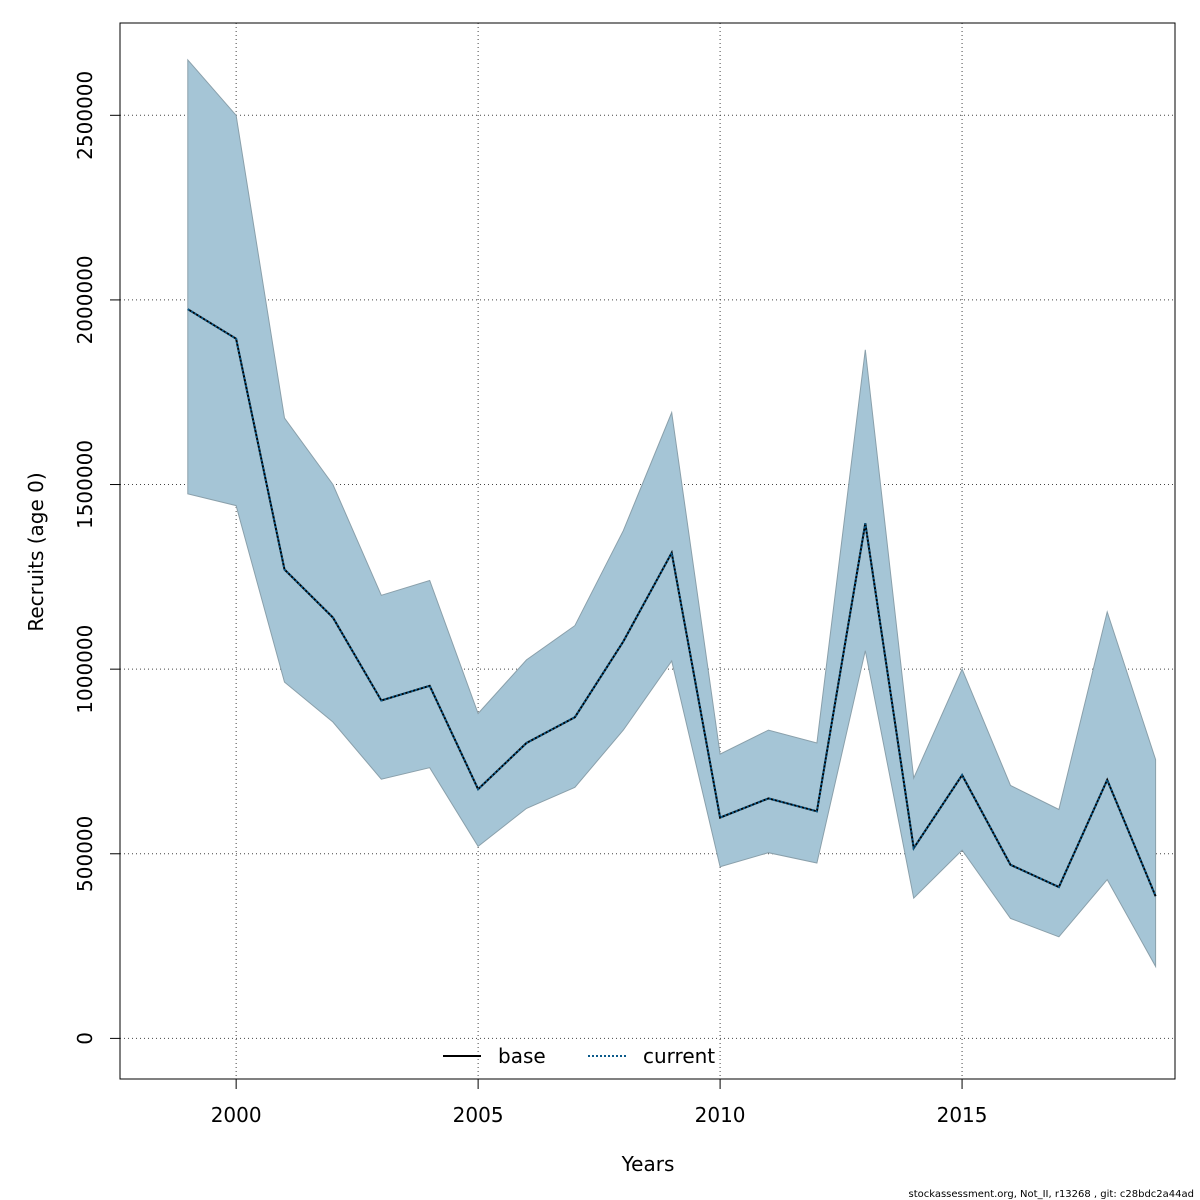 The width and height of the screenshot is (1200, 1200). Describe the element at coordinates (85, 299) in the screenshot. I see `y-tick-label: 2000000` at that location.